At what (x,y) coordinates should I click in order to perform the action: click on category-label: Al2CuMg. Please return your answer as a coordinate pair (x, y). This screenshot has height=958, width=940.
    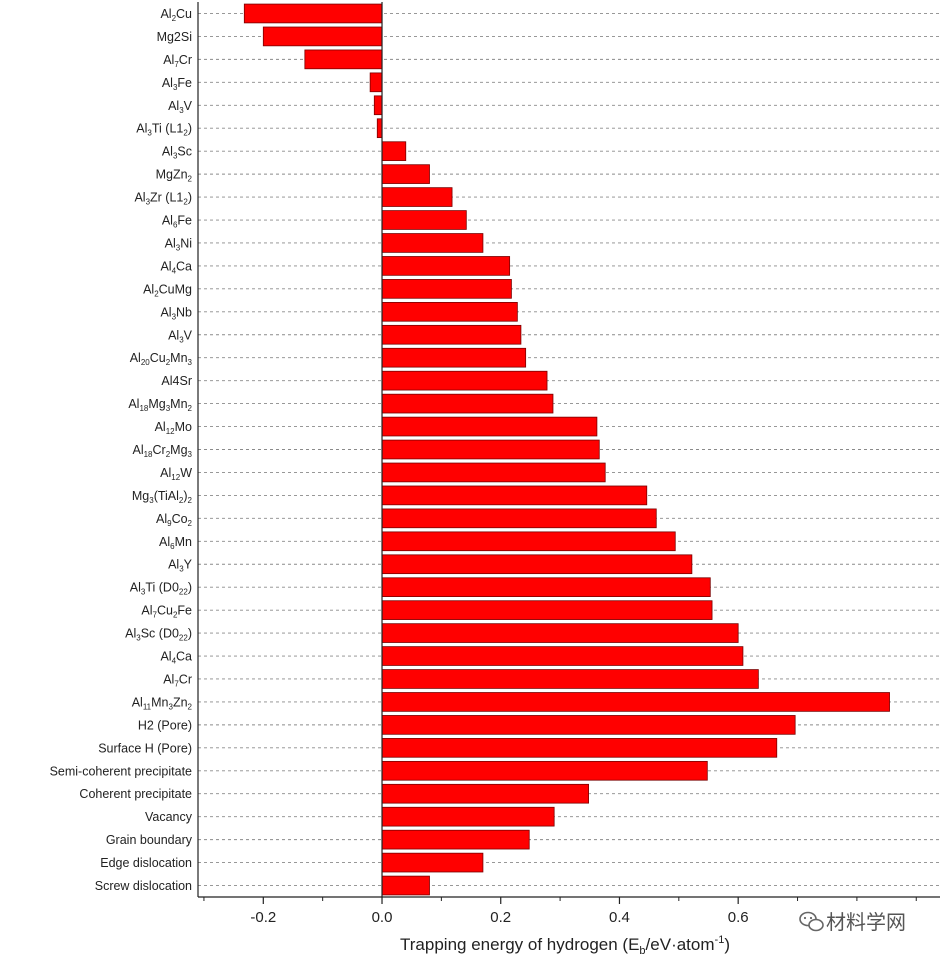
    Looking at the image, I should click on (167, 290).